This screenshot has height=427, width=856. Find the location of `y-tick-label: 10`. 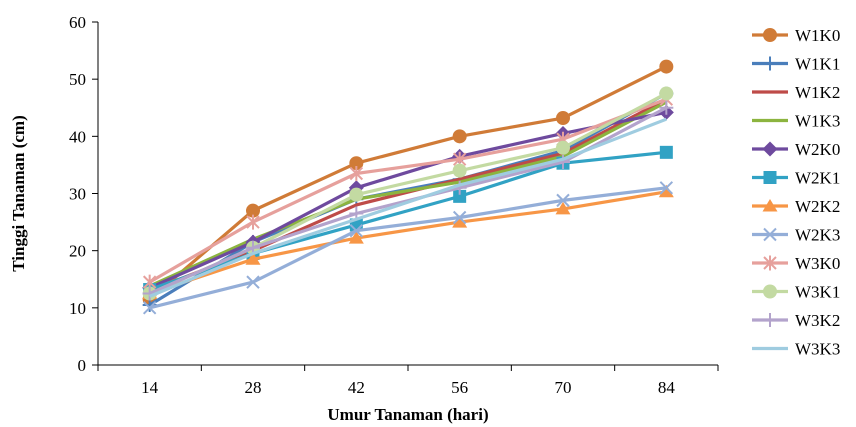

y-tick-label: 10 is located at coordinates (77, 308).